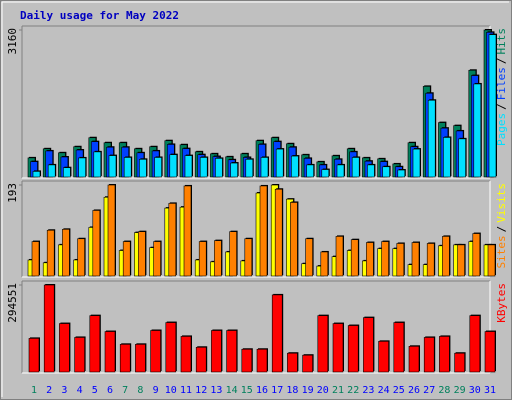 The height and width of the screenshot is (400, 512). What do you see at coordinates (460, 390) in the screenshot?
I see `x-tick-label: 29` at bounding box center [460, 390].